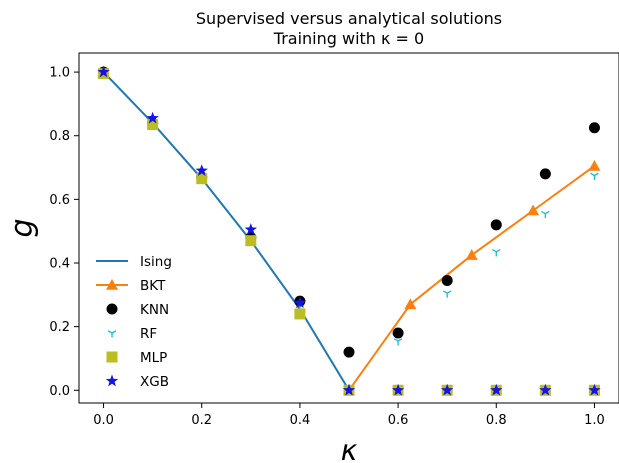  I want to click on legend-item-knn: KNN, so click(137, 310).